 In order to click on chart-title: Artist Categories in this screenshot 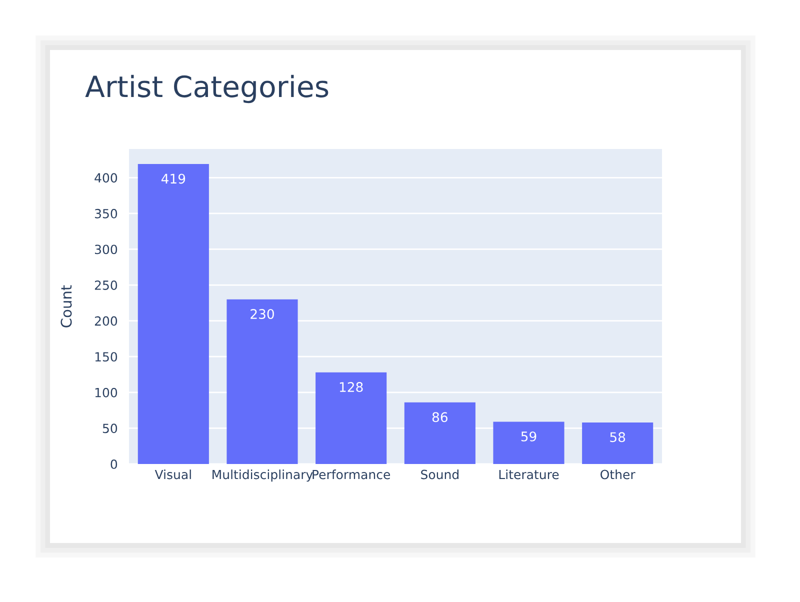, I will do `click(206, 89)`.